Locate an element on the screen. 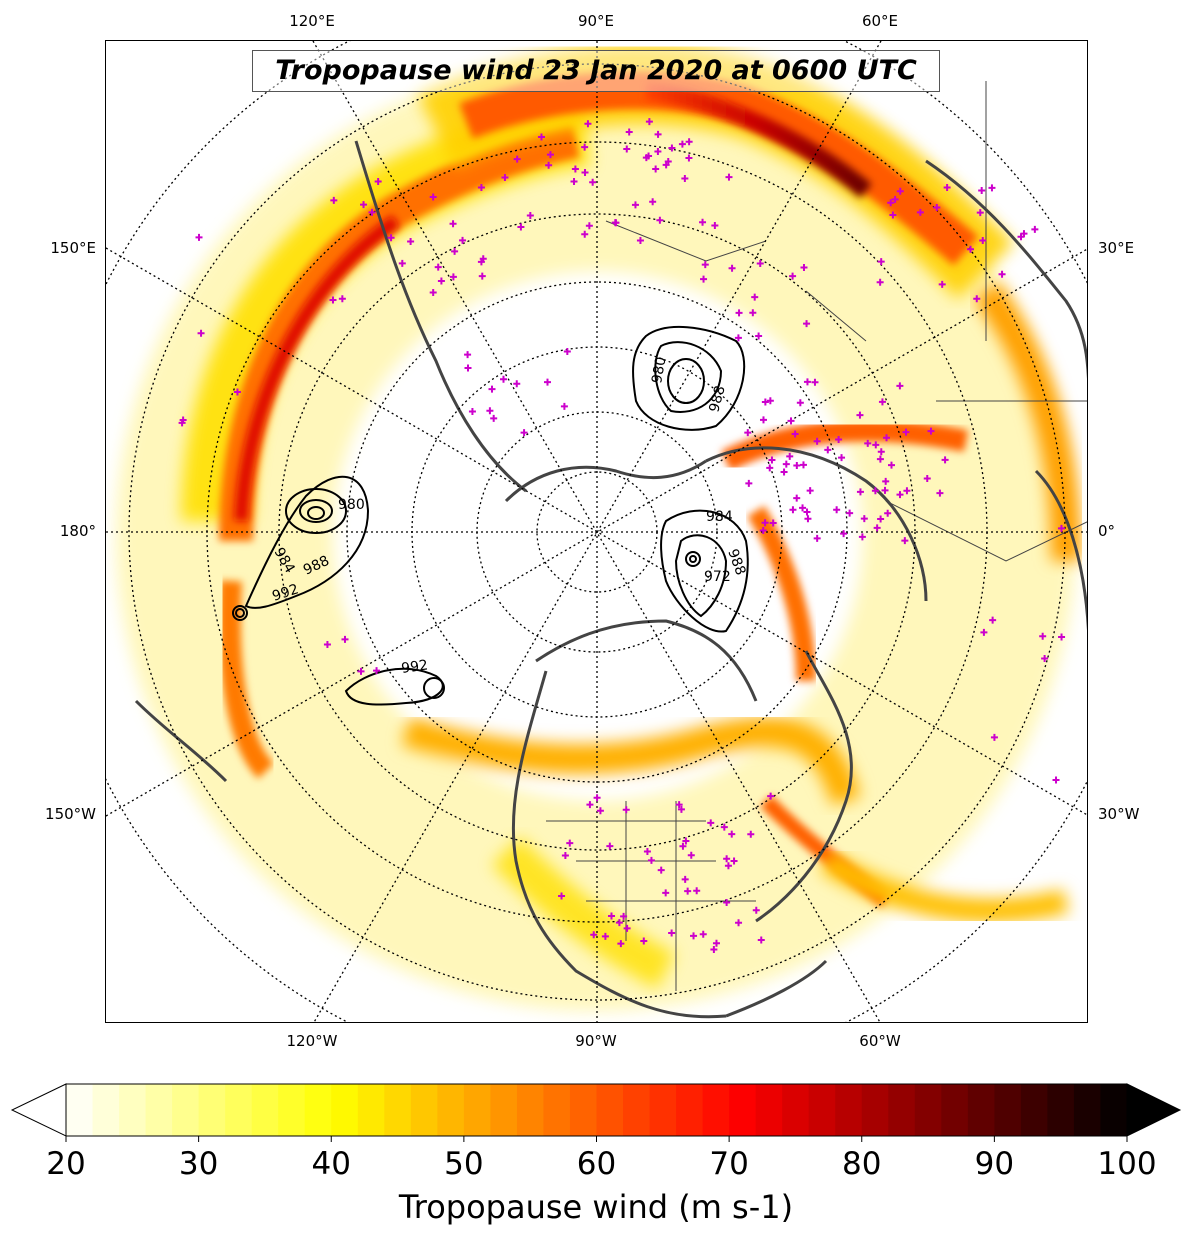  colorbar-ticks is located at coordinates (596, 1139).